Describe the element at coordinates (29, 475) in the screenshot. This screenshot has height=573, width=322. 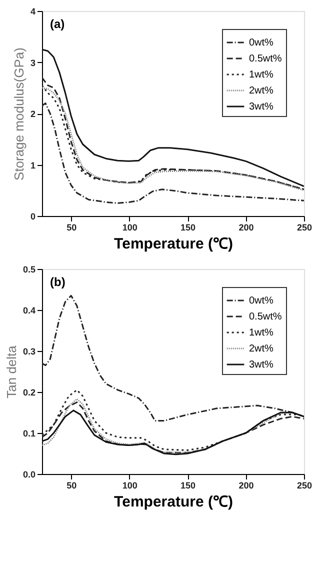
I see `y-tick-label: 0.0` at that location.